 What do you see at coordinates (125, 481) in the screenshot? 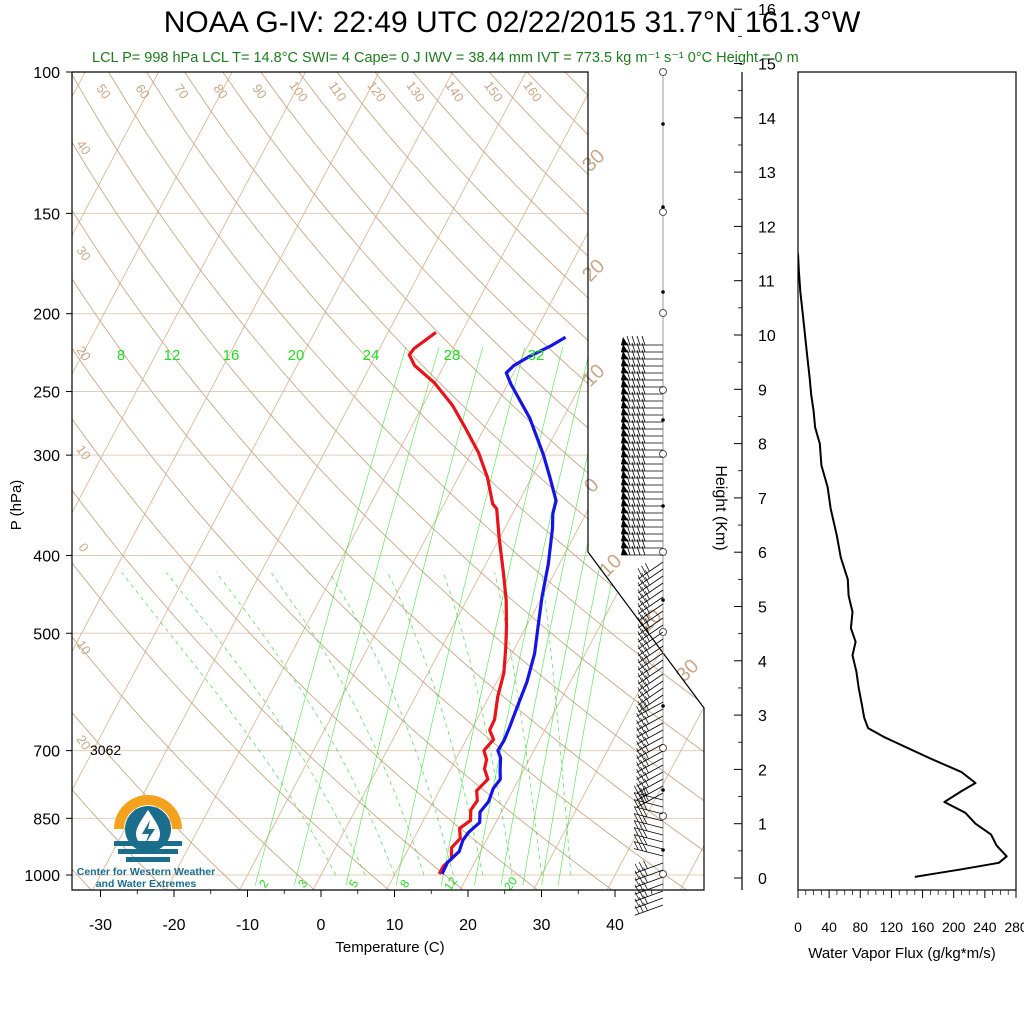
I see `isotherm-line` at bounding box center [125, 481].